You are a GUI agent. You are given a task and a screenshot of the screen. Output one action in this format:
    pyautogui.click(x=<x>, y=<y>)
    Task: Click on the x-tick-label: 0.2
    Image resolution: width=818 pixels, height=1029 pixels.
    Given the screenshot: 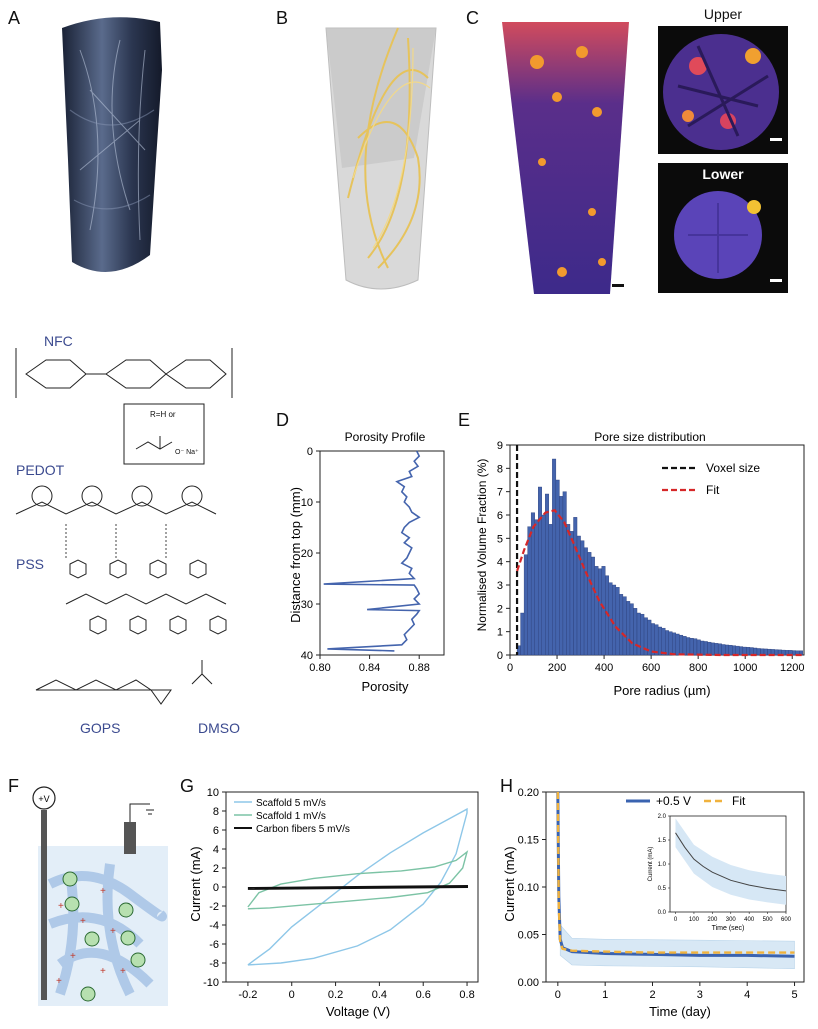 What is the action you would take?
    pyautogui.click(x=335, y=995)
    